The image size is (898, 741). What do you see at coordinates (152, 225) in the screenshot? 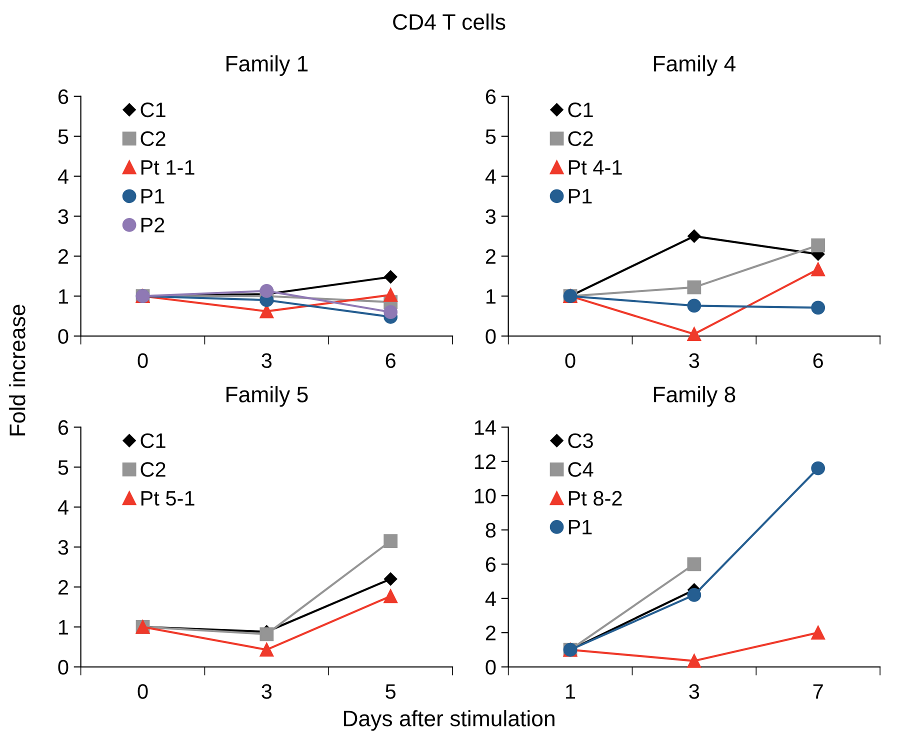
I see `legend-label: P2` at bounding box center [152, 225].